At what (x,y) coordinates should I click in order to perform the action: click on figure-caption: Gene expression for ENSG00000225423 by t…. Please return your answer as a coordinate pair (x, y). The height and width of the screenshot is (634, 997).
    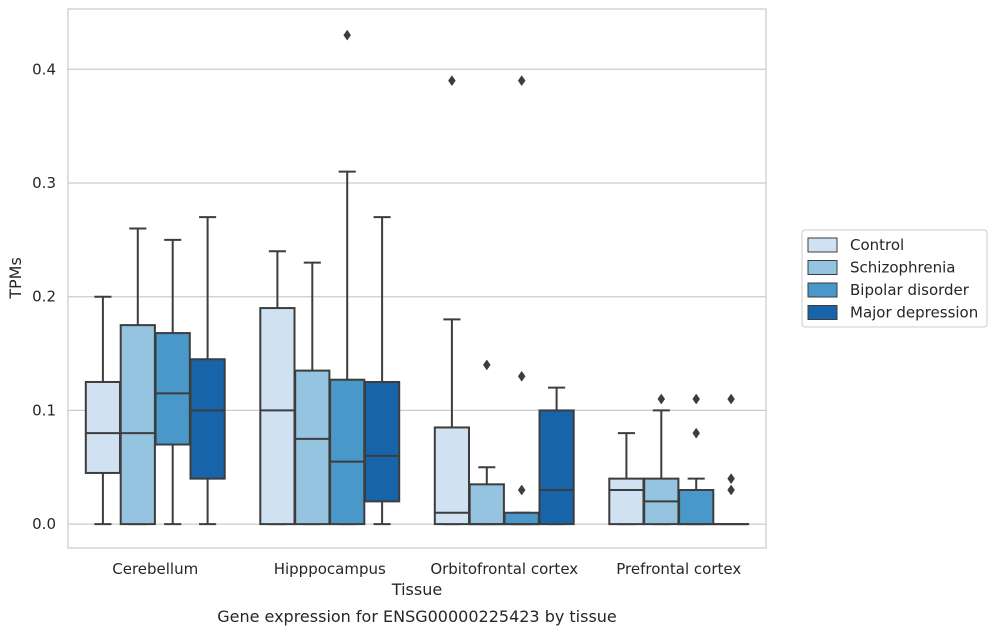
    Looking at the image, I should click on (417, 616).